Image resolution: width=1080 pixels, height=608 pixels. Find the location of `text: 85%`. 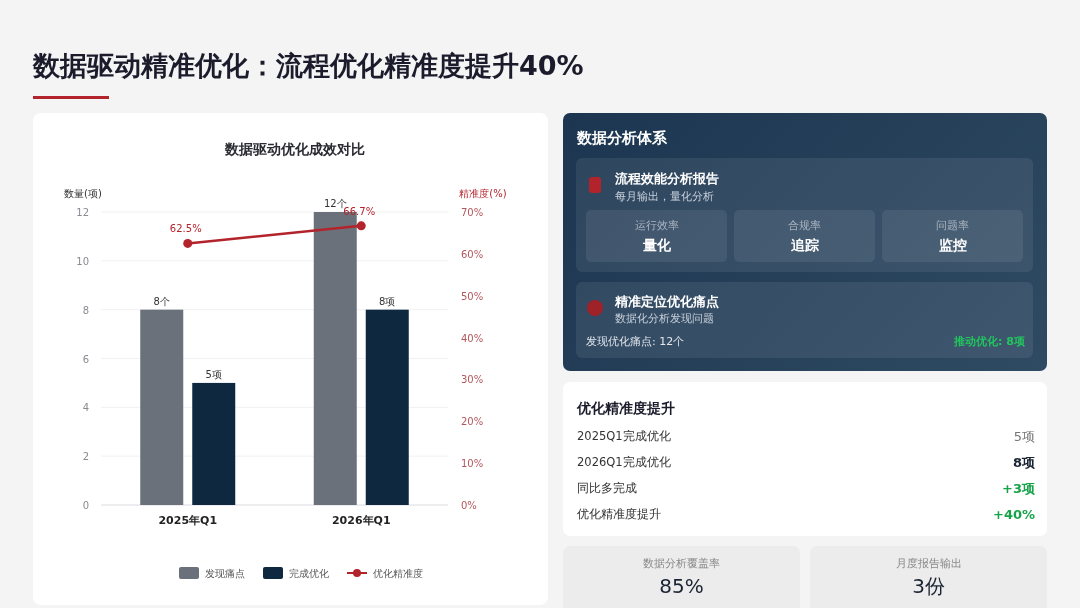

text: 85% is located at coordinates (681, 586).